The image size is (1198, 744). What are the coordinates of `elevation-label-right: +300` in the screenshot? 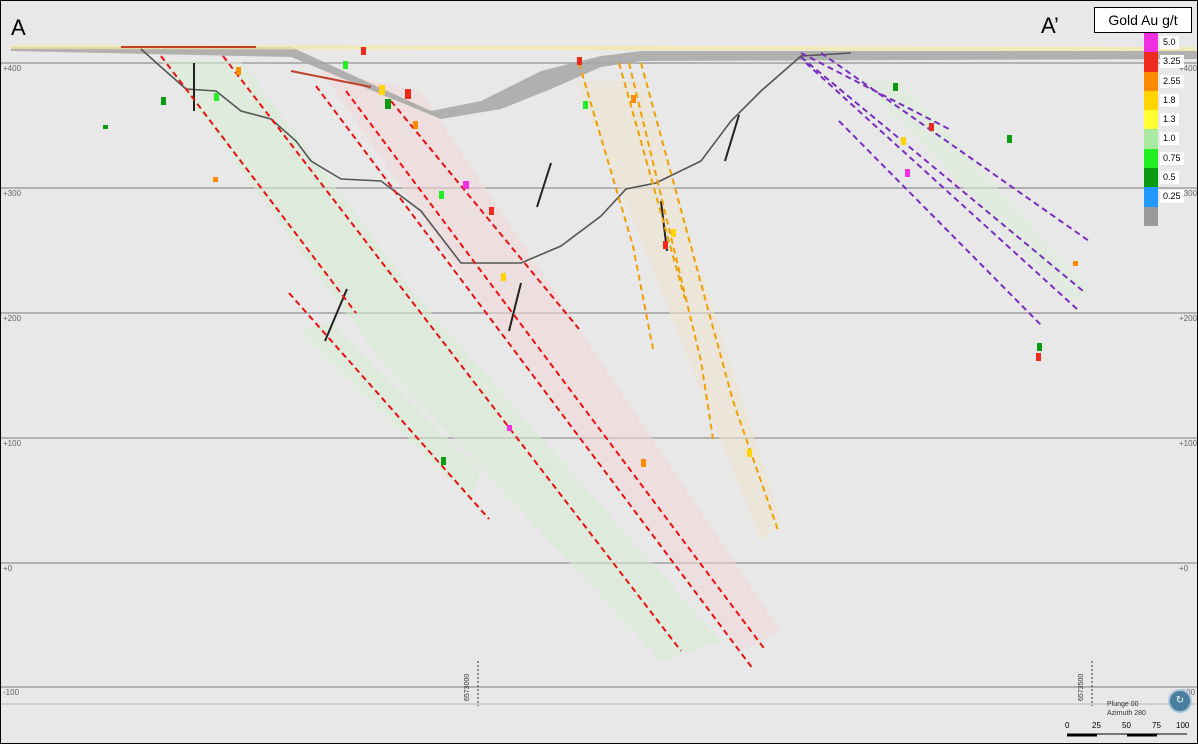 It's located at (1188, 193).